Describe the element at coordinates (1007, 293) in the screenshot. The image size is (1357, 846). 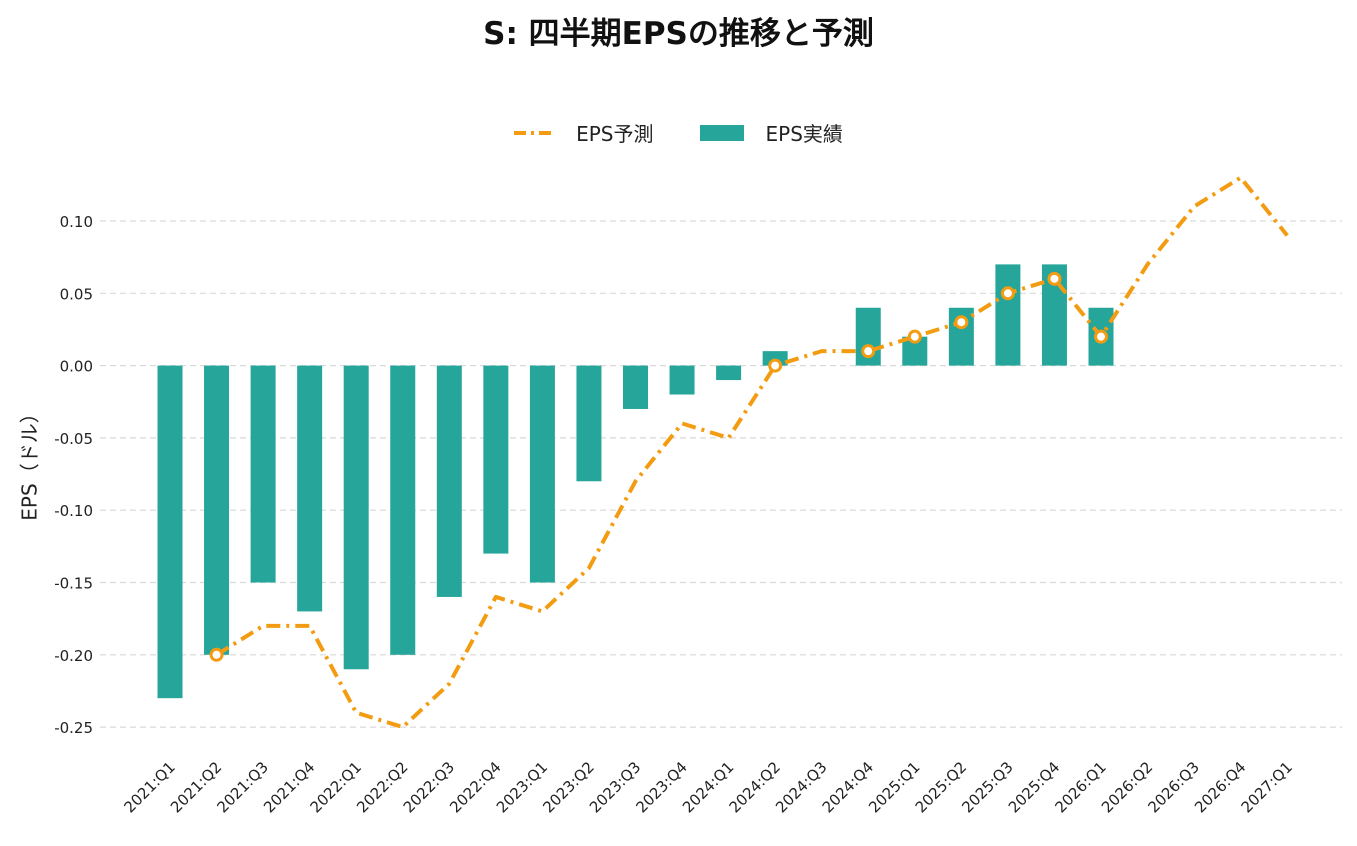
I see `forecast-point-2025:Q3` at that location.